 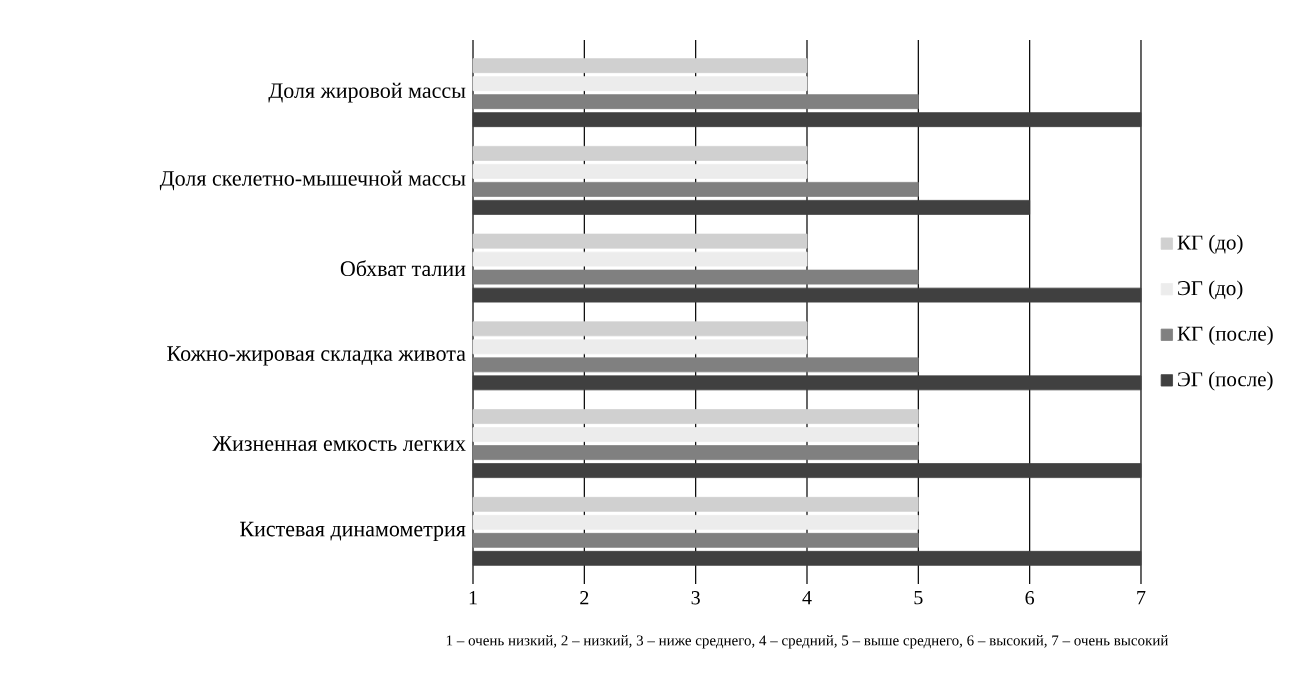 What do you see at coordinates (695, 598) in the screenshot?
I see `x-tick-label: 3` at bounding box center [695, 598].